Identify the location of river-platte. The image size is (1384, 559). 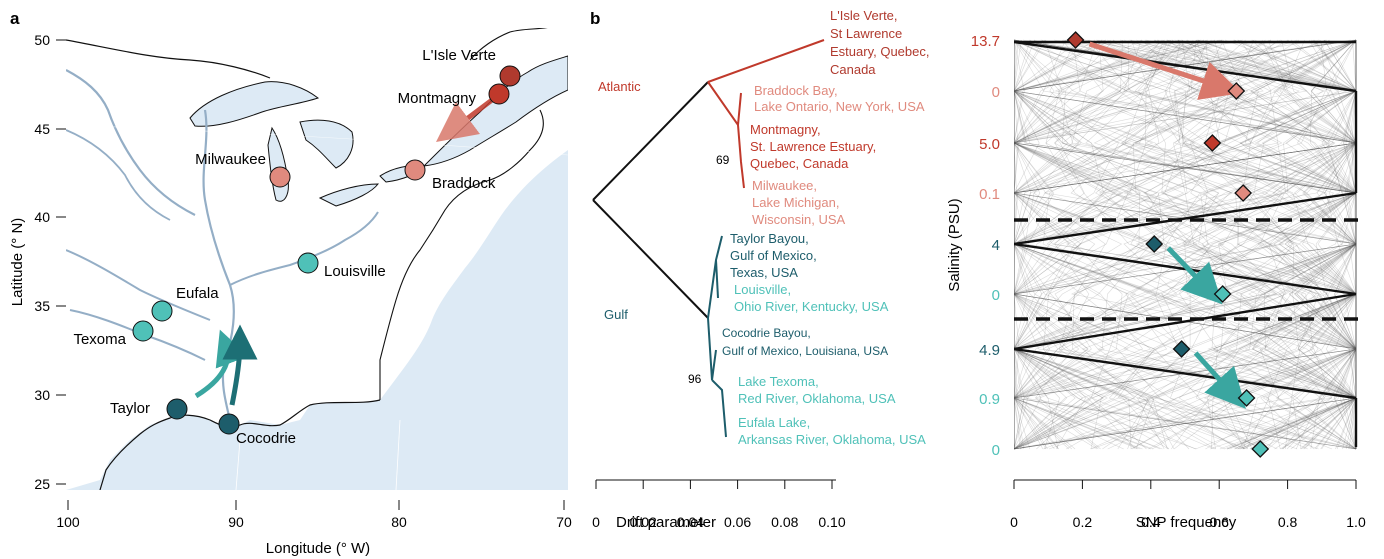
(118, 175).